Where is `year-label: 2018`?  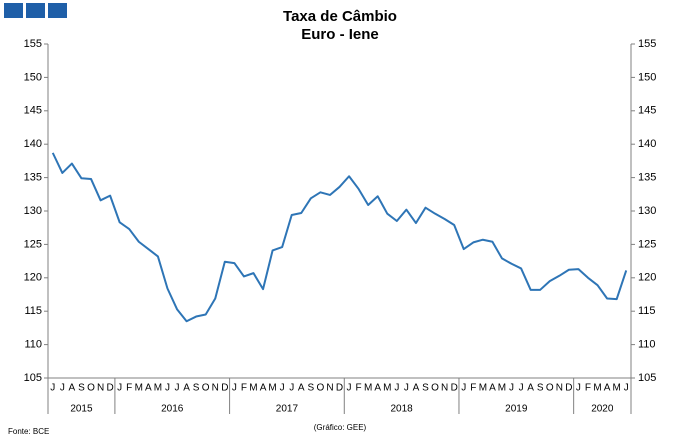
year-label: 2018 is located at coordinates (401, 409).